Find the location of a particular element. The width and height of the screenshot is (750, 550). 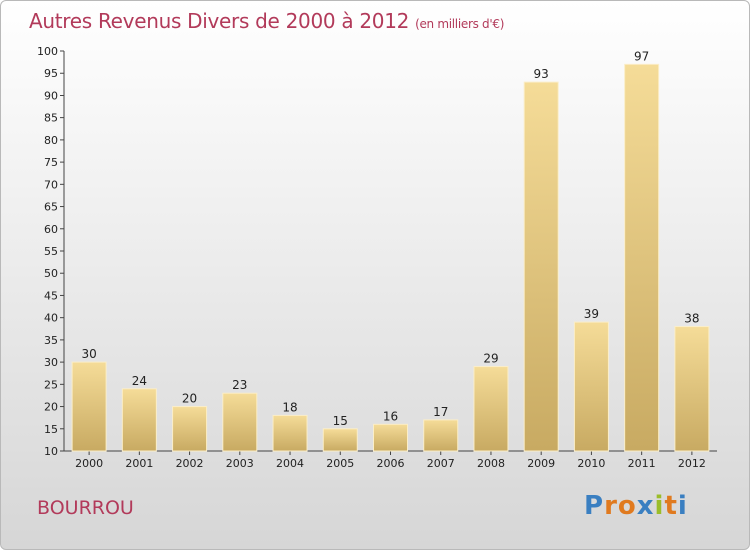

logo-letter: t is located at coordinates (671, 506).